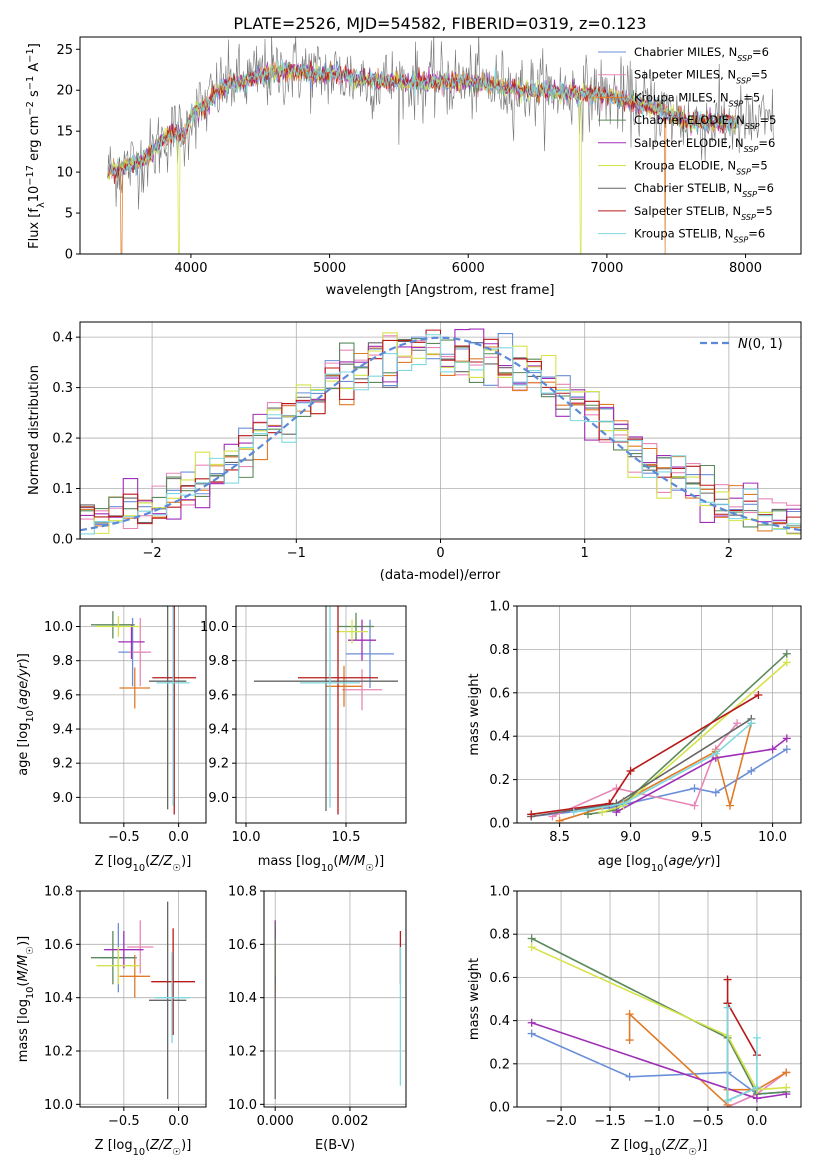  Describe the element at coordinates (321, 864) in the screenshot. I see `x-axis-label: mass [log10(M/M☉)]` at that location.